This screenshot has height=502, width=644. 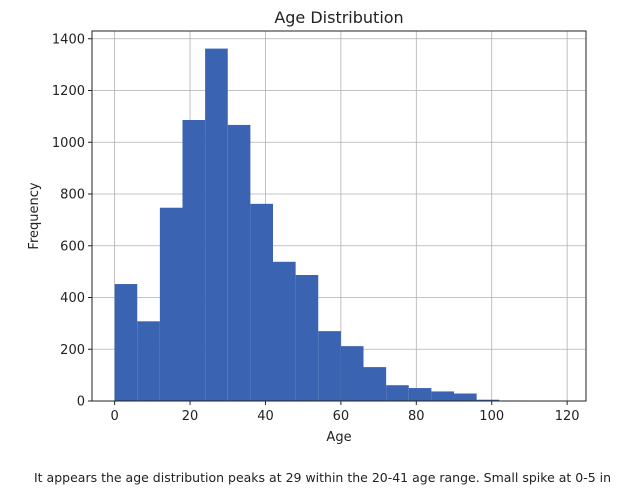 What do you see at coordinates (114, 416) in the screenshot?
I see `x-tick-label: 0` at bounding box center [114, 416].